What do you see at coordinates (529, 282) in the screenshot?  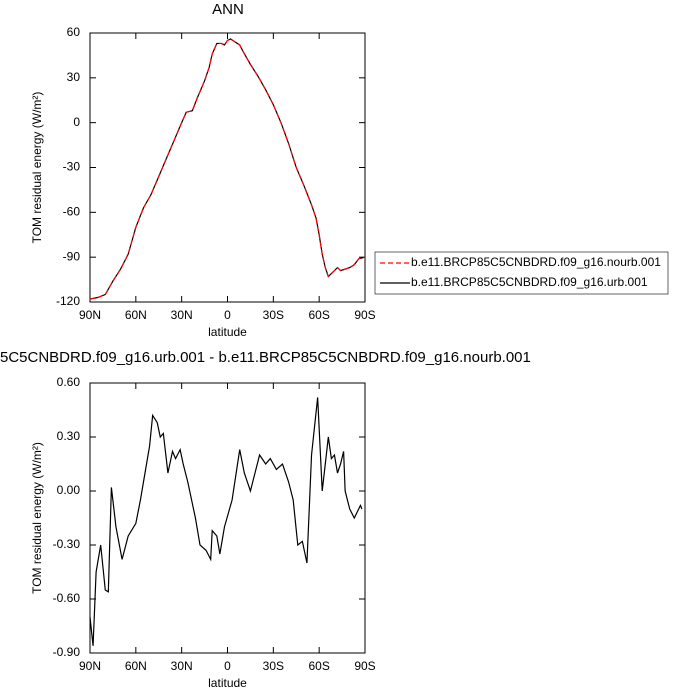 I see `legend-label: b.e11.BRCP85C5CNBDRD.f09_g16.urb.001` at bounding box center [529, 282].